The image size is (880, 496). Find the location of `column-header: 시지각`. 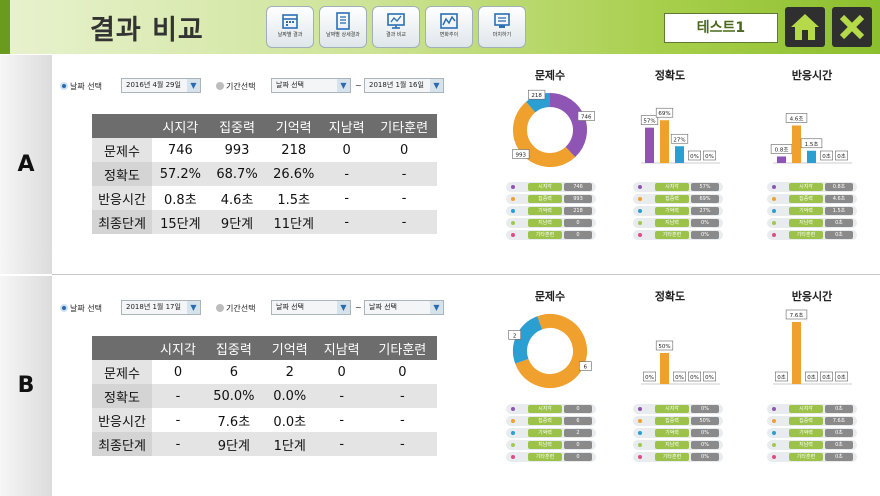

column-header: 시지각 is located at coordinates (180, 126).